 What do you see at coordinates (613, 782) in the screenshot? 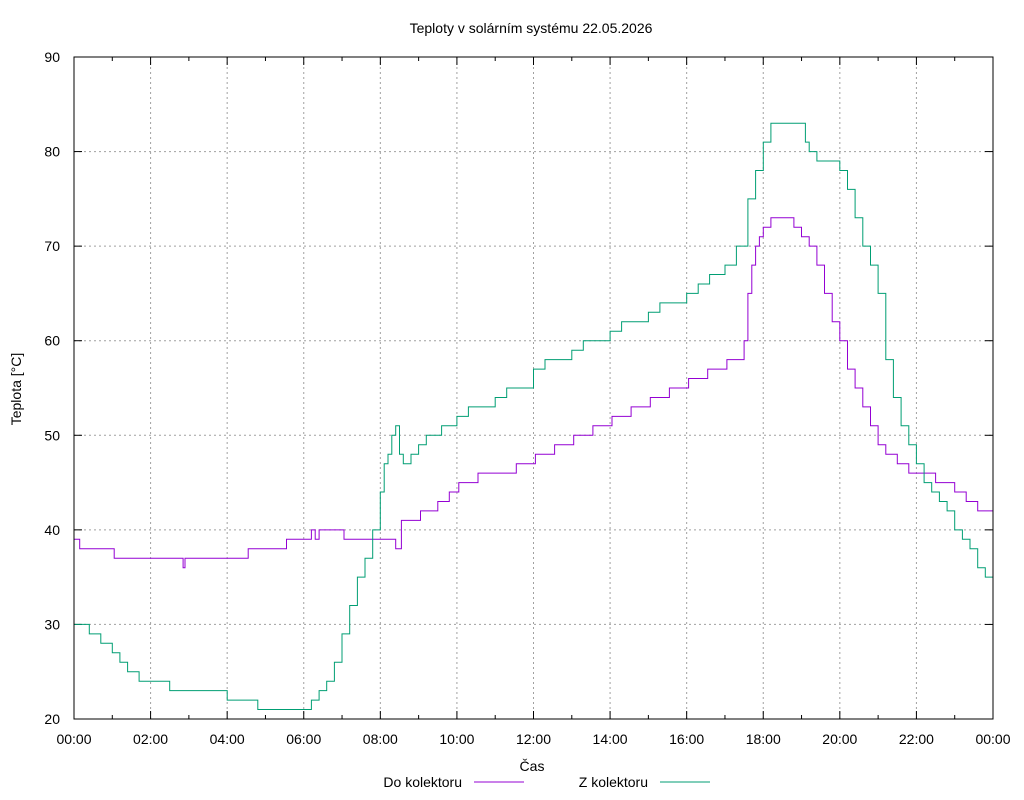
I see `legend-label-z-kolektoru: Z kolektoru` at bounding box center [613, 782].